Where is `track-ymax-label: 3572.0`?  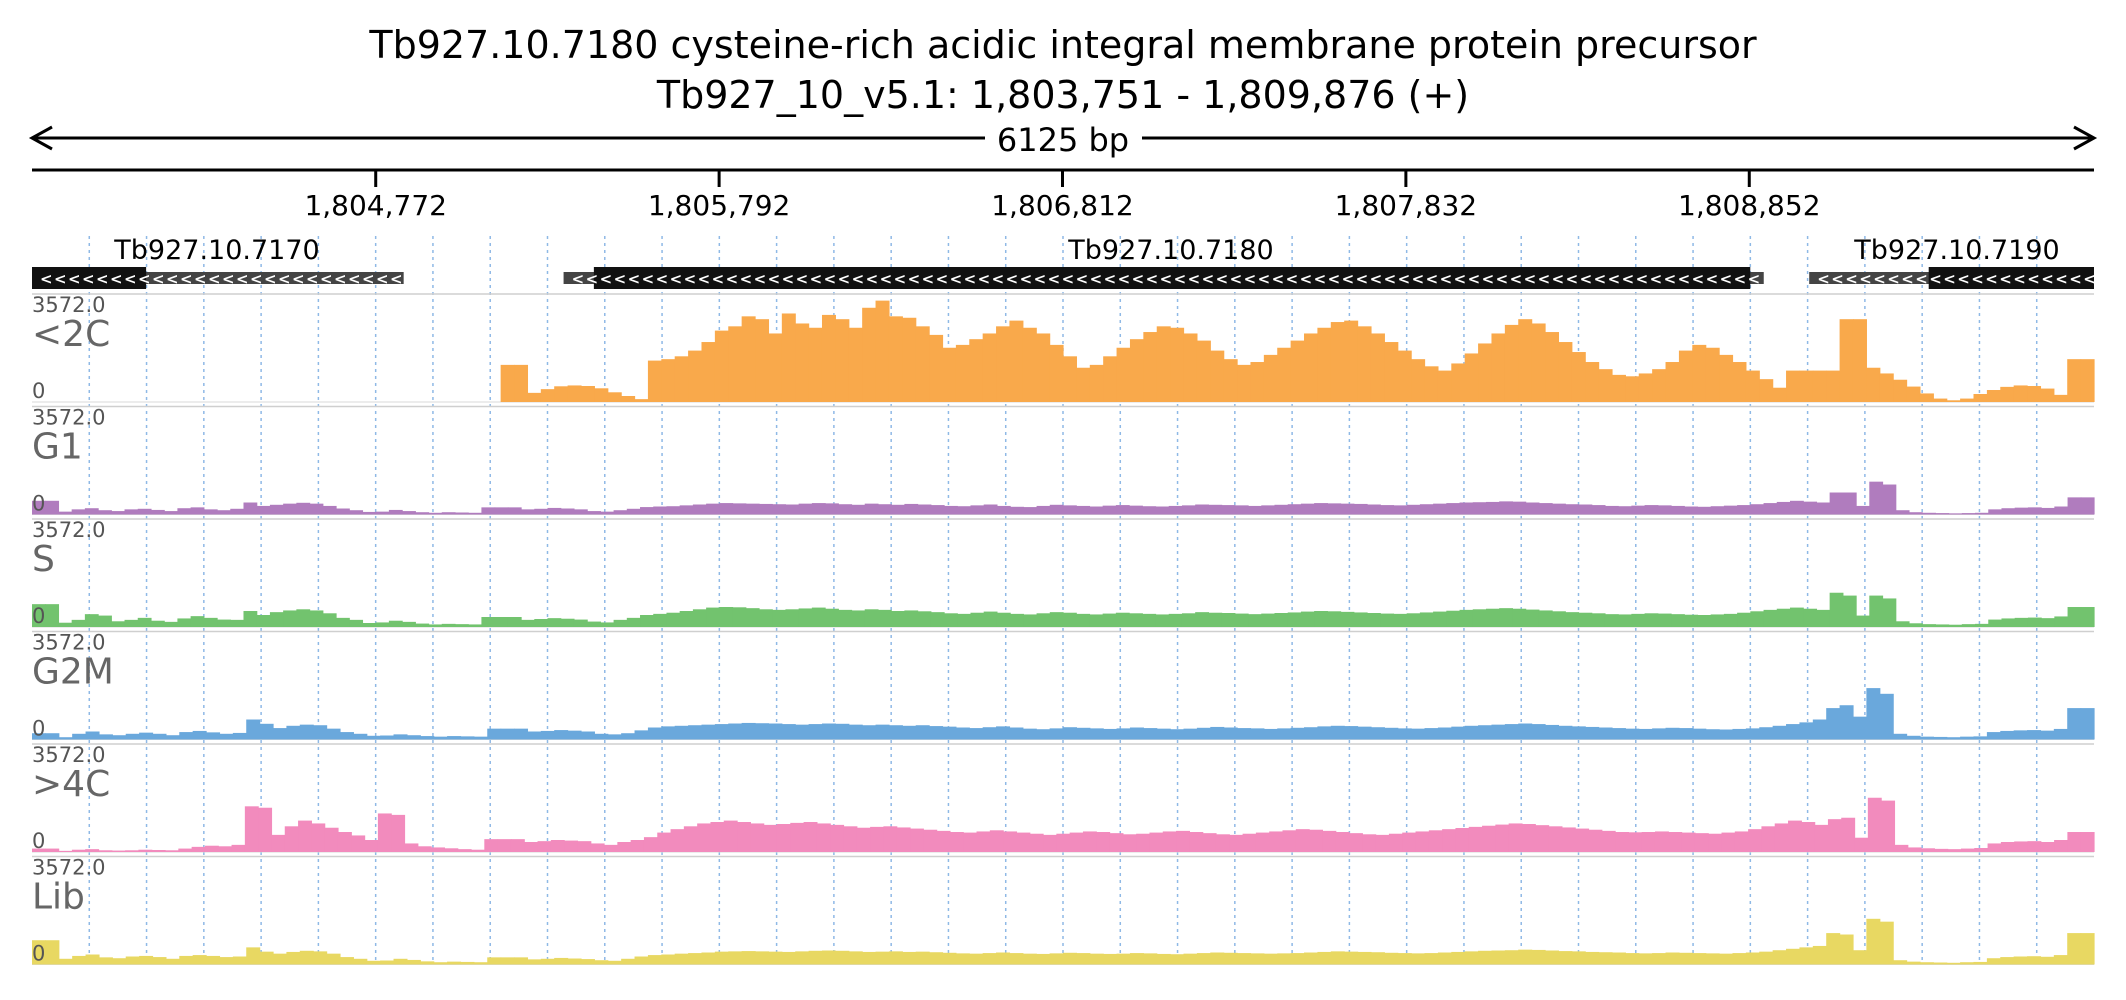 track-ymax-label: 3572.0 is located at coordinates (68, 755).